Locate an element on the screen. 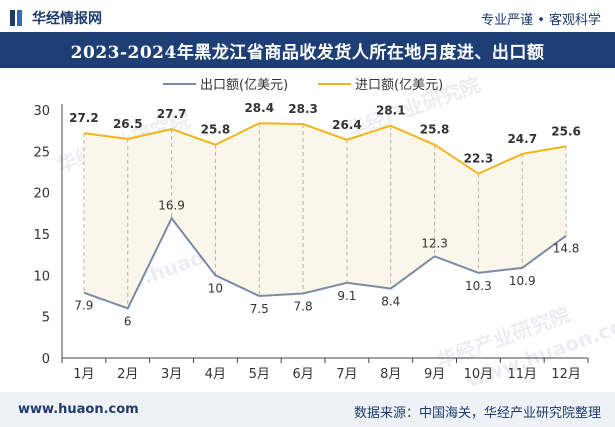 The height and width of the screenshot is (427, 615). data-label-export: 7.9 is located at coordinates (83, 306).